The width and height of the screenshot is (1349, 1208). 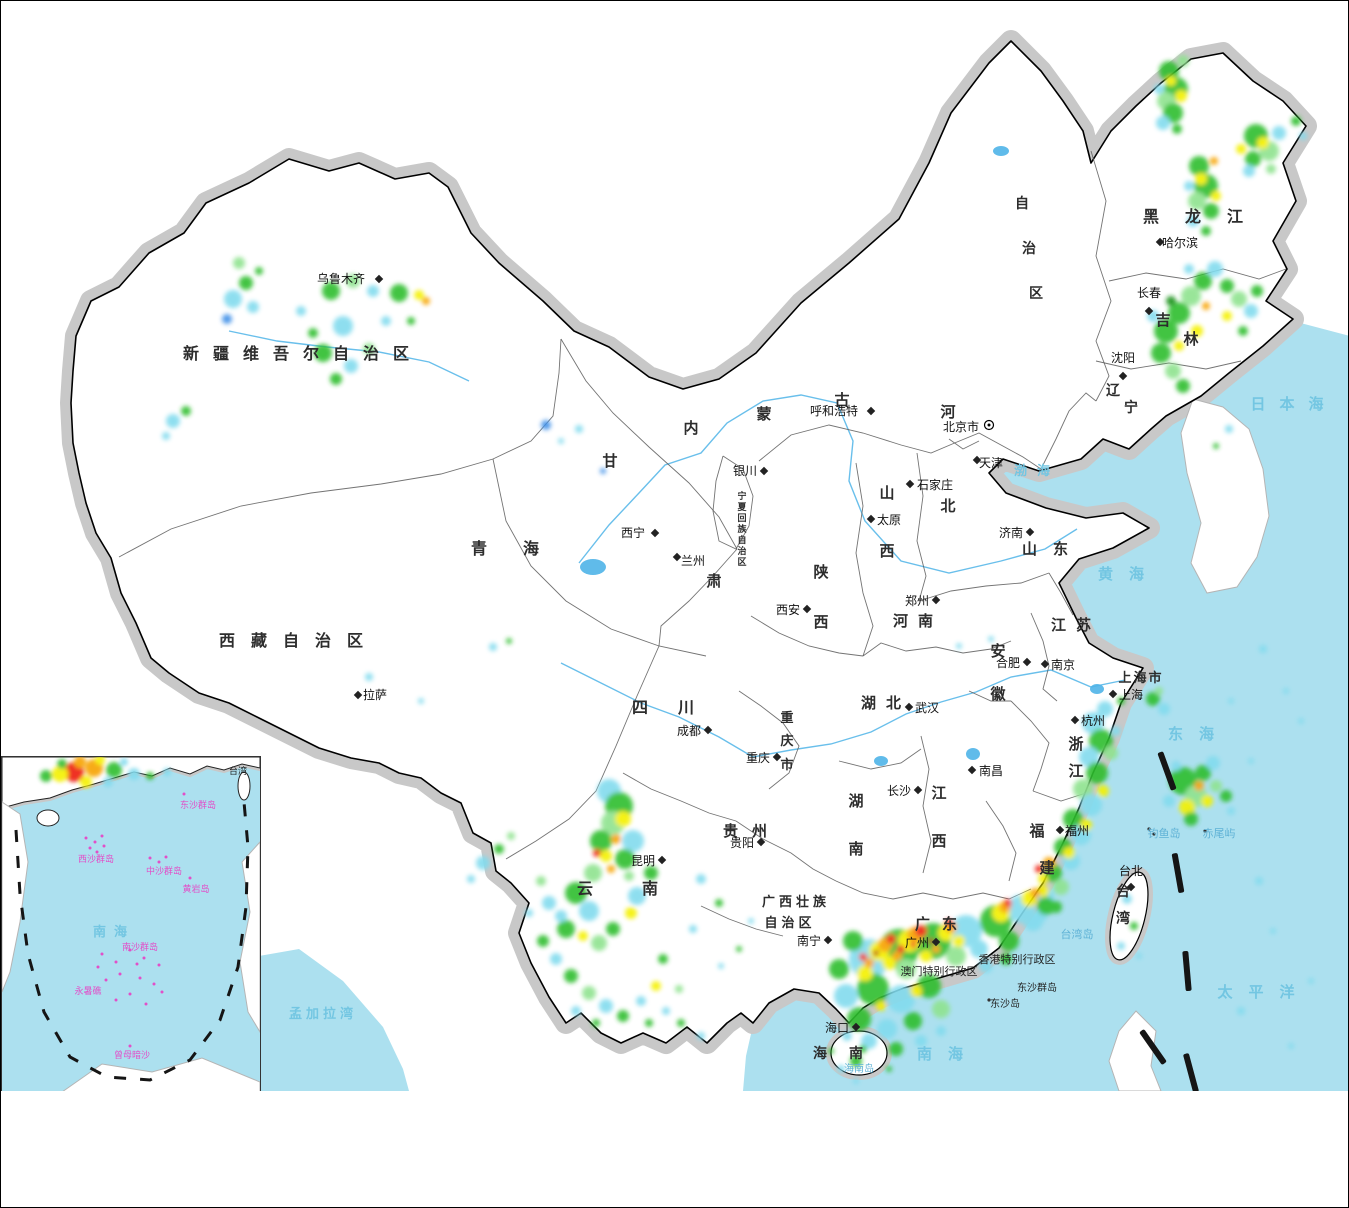 I want to click on inset-label: 黄岩岛, so click(x=195, y=888).